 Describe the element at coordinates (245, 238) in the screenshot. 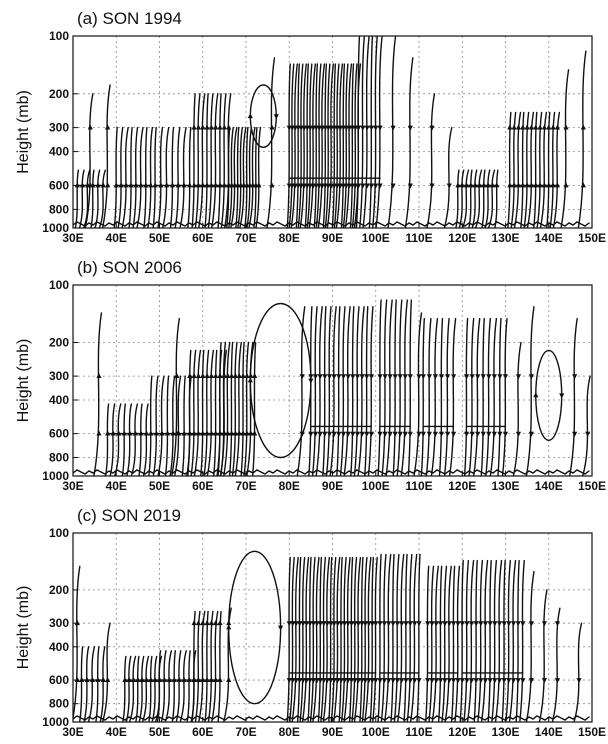

I see `x-tick-label: 70E` at that location.